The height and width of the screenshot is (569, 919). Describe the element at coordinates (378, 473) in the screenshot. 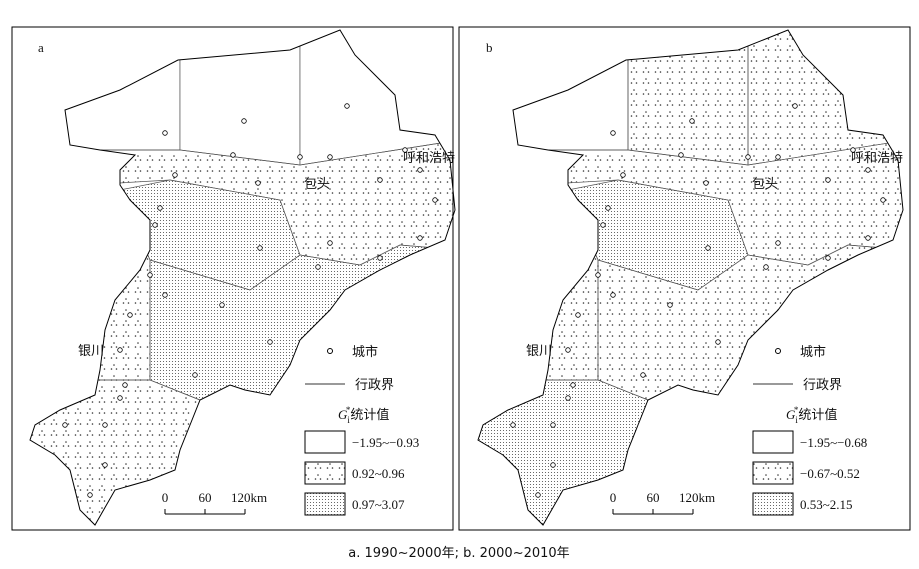

I see `legend-class-label: 0.92~0.96` at that location.